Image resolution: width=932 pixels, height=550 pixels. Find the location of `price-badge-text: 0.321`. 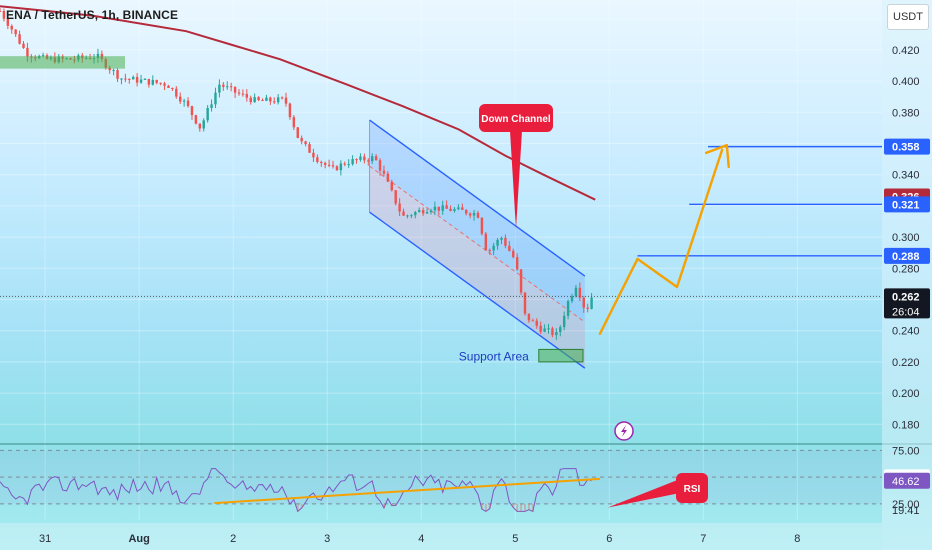

price-badge-text: 0.321 is located at coordinates (906, 205).